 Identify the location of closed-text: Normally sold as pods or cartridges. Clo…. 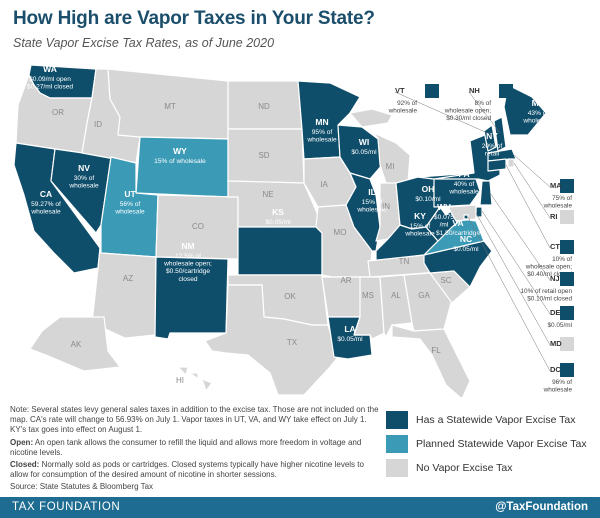
(187, 470).